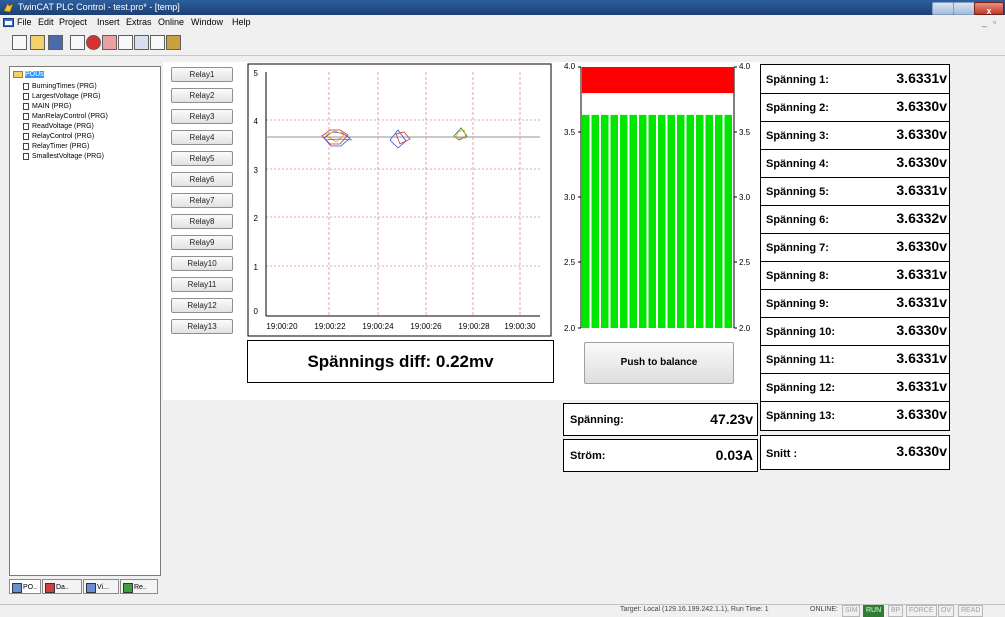  Describe the element at coordinates (855, 191) in the screenshot. I see `cell-voltage-row: Spänning 5: 3.6331v` at that location.